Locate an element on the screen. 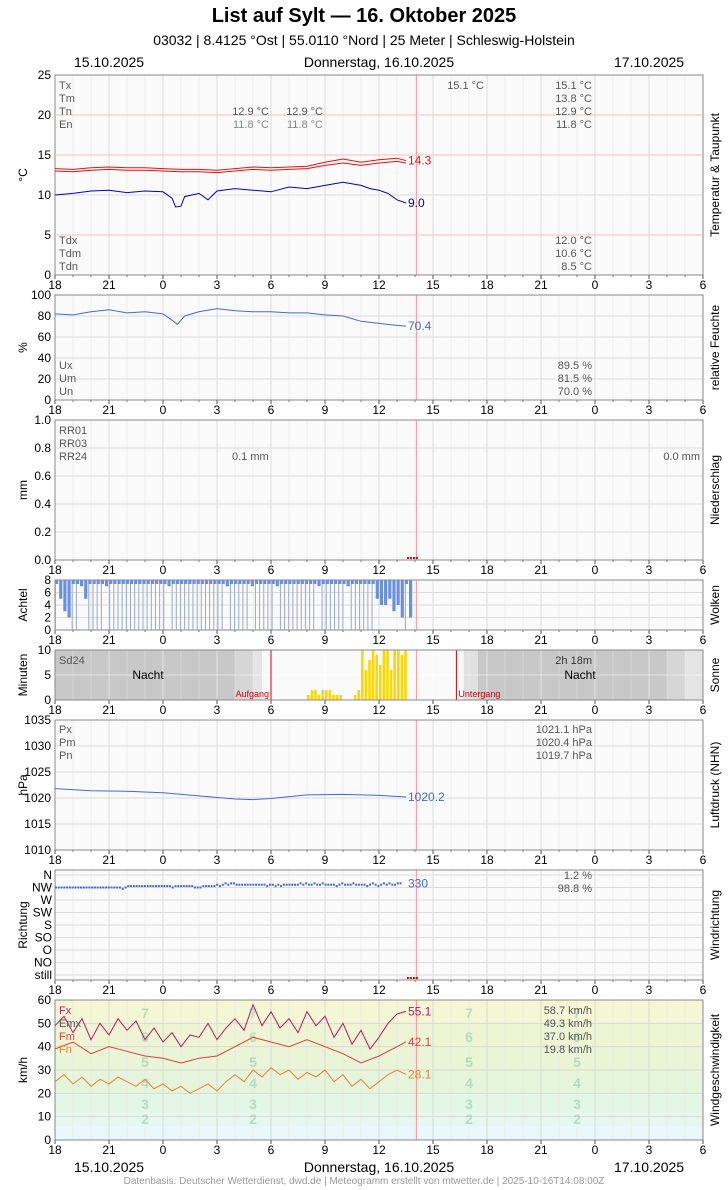  temp-stat-extra: 11.8 °C is located at coordinates (305, 125).